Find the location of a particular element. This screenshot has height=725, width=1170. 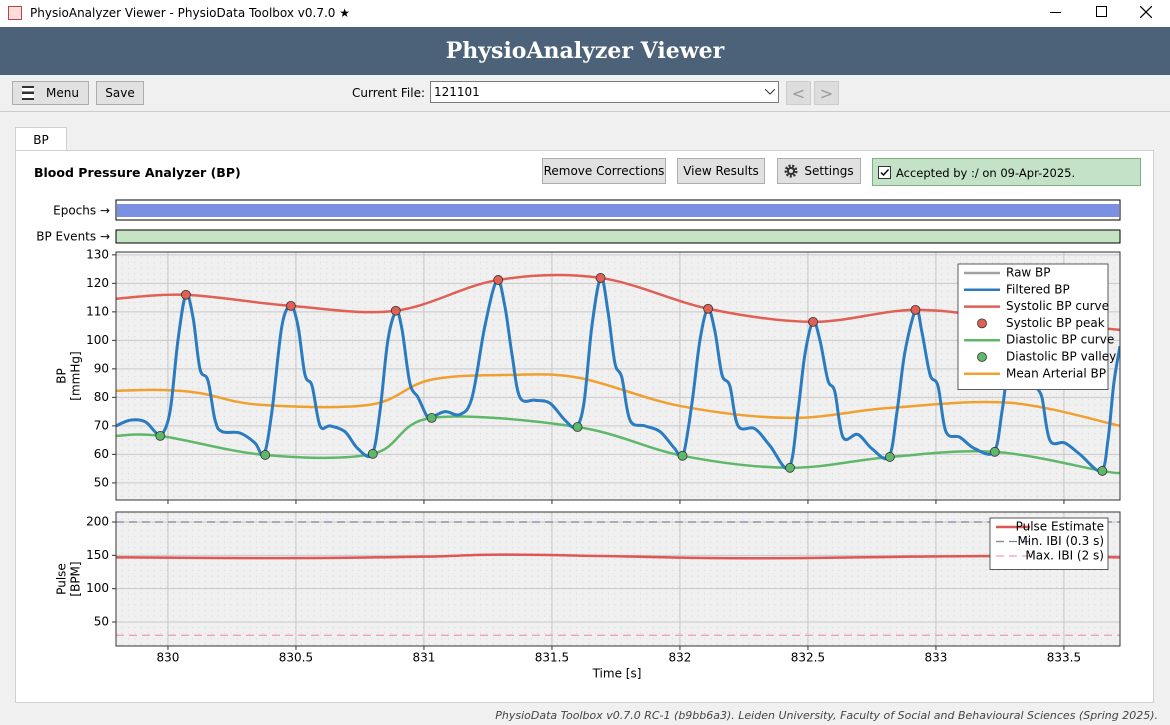

tab-label: BP is located at coordinates (41, 139).